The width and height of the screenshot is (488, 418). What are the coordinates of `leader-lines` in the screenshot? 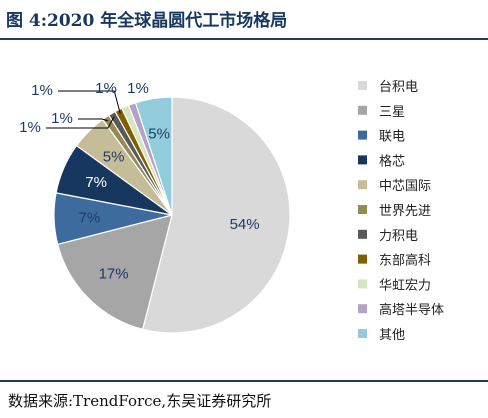 It's located at (83, 109).